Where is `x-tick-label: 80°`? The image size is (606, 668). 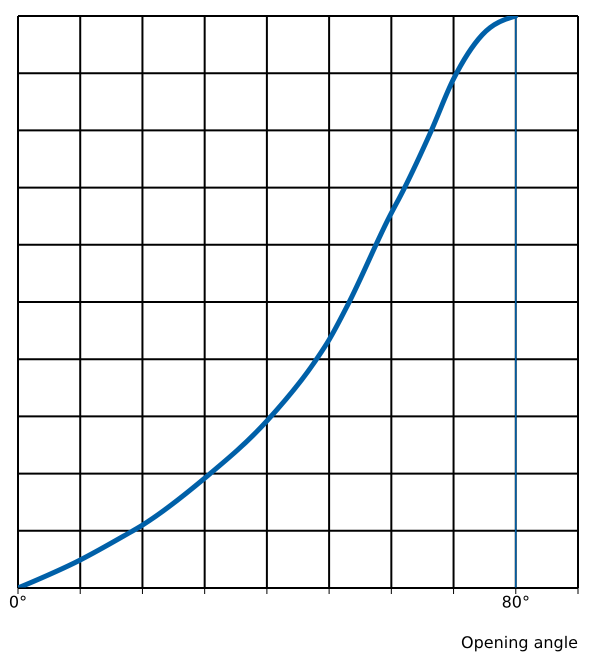
x-tick-label: 80° is located at coordinates (516, 602).